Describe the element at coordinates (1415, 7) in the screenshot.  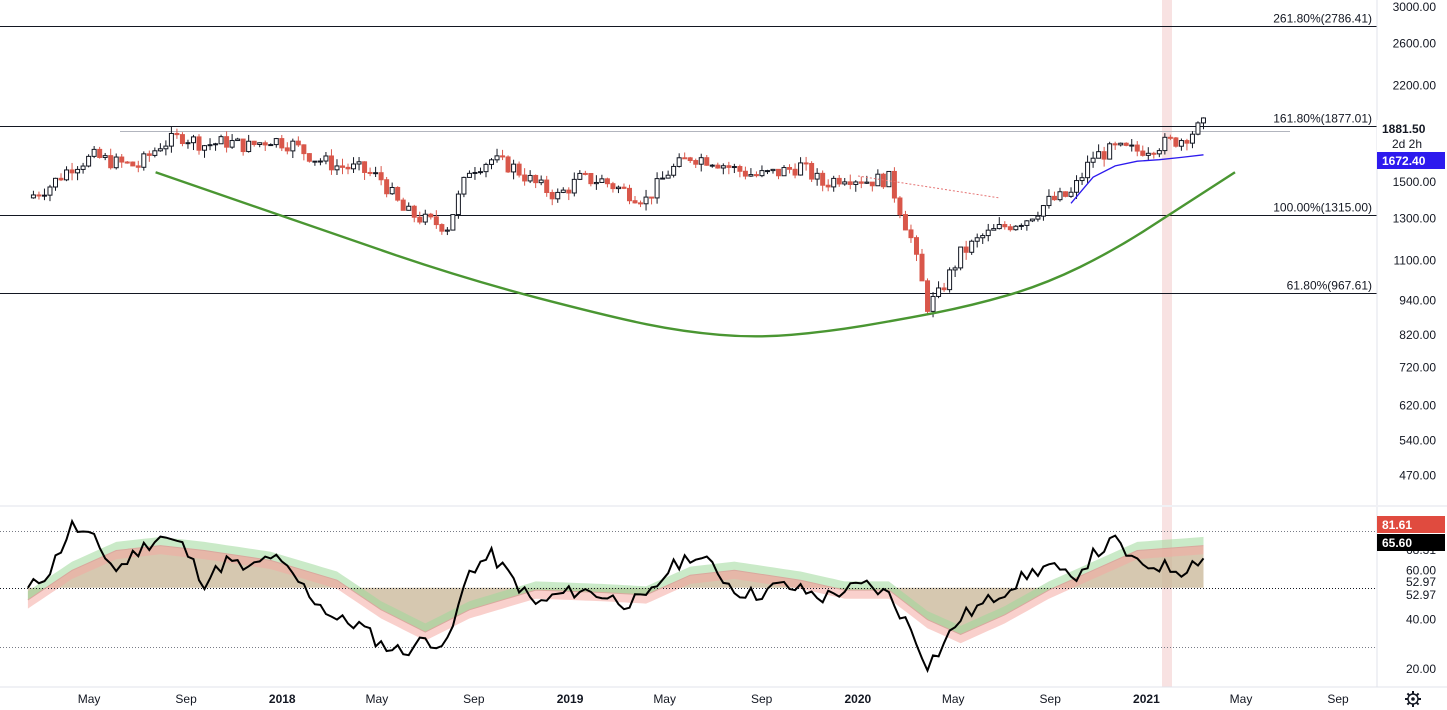
I see `price-tick-label: 3000.00` at that location.